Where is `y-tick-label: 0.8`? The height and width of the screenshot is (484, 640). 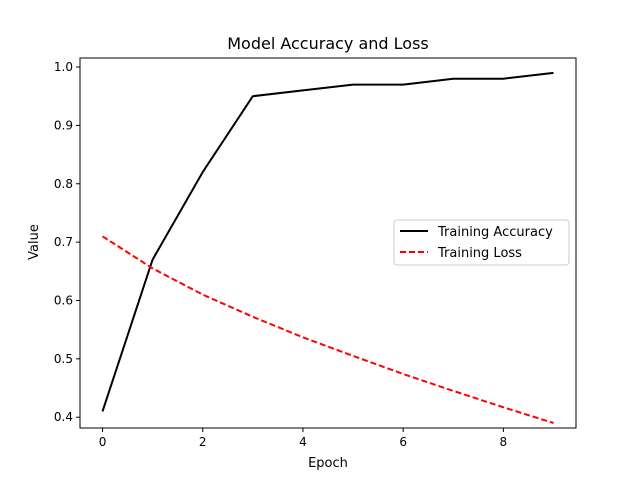
y-tick-label: 0.8 is located at coordinates (63, 184).